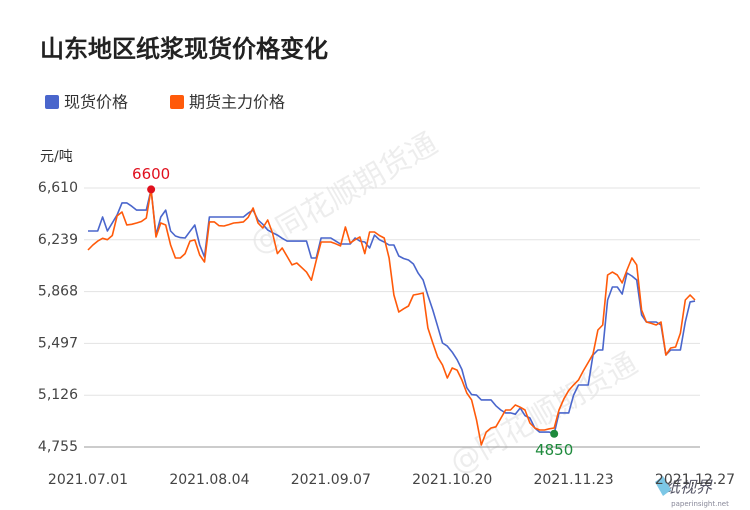 The height and width of the screenshot is (510, 750). Describe the element at coordinates (700, 504) in the screenshot. I see `logo-url: paperinsight.net` at that location.